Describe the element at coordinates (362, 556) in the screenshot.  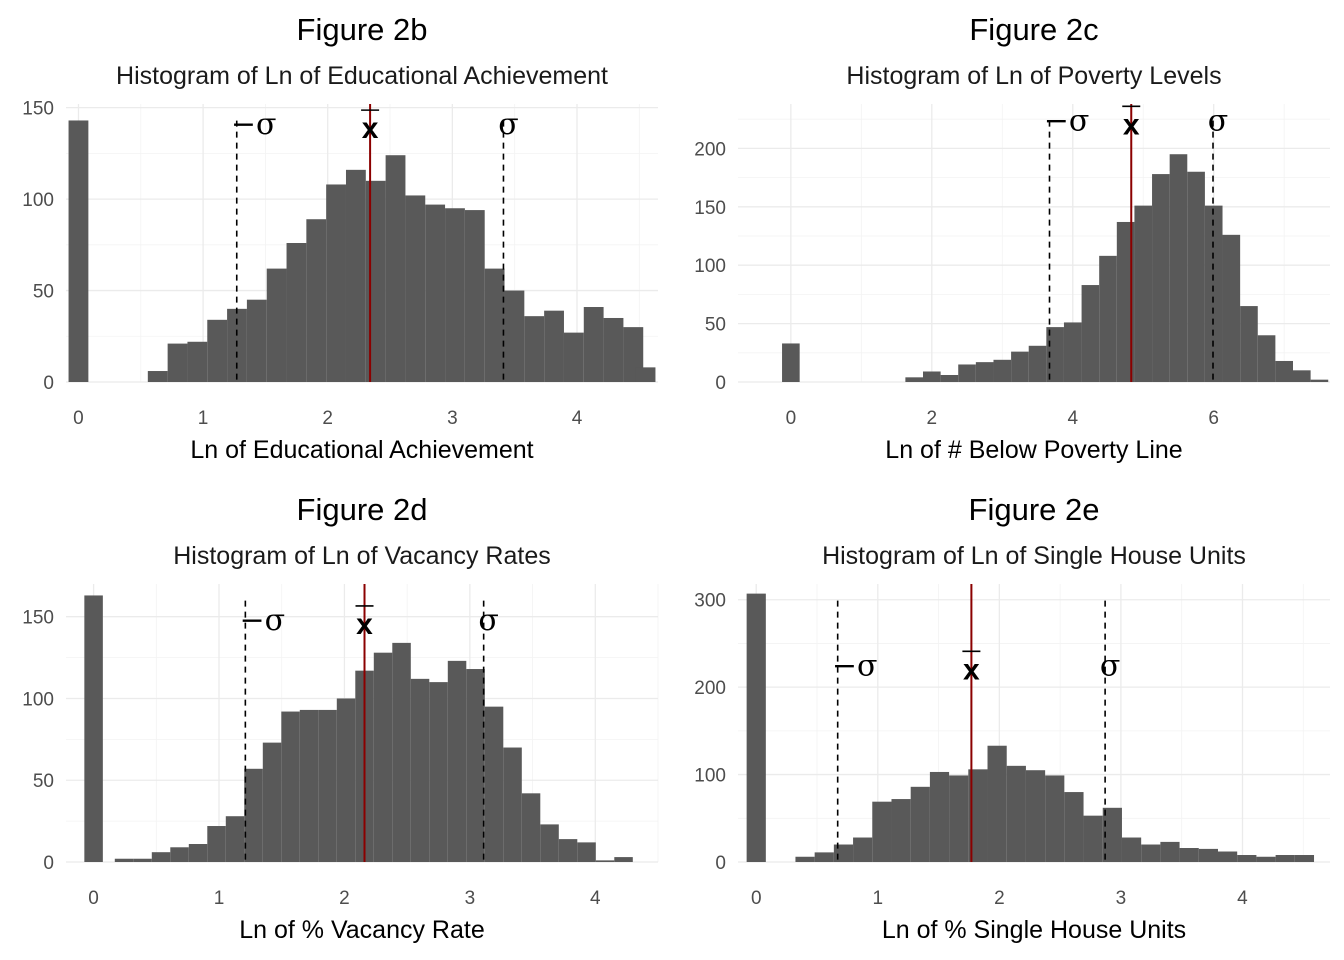
I see `chart-subtitle: Histogram of Ln of Vacancy Rates` at that location.